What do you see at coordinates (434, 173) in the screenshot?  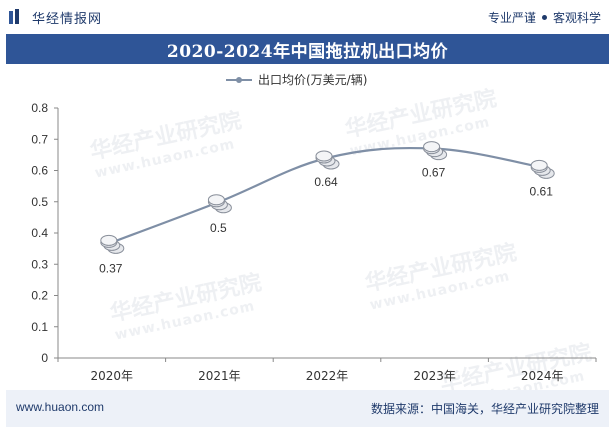 I see `data-label: 0.67` at bounding box center [434, 173].